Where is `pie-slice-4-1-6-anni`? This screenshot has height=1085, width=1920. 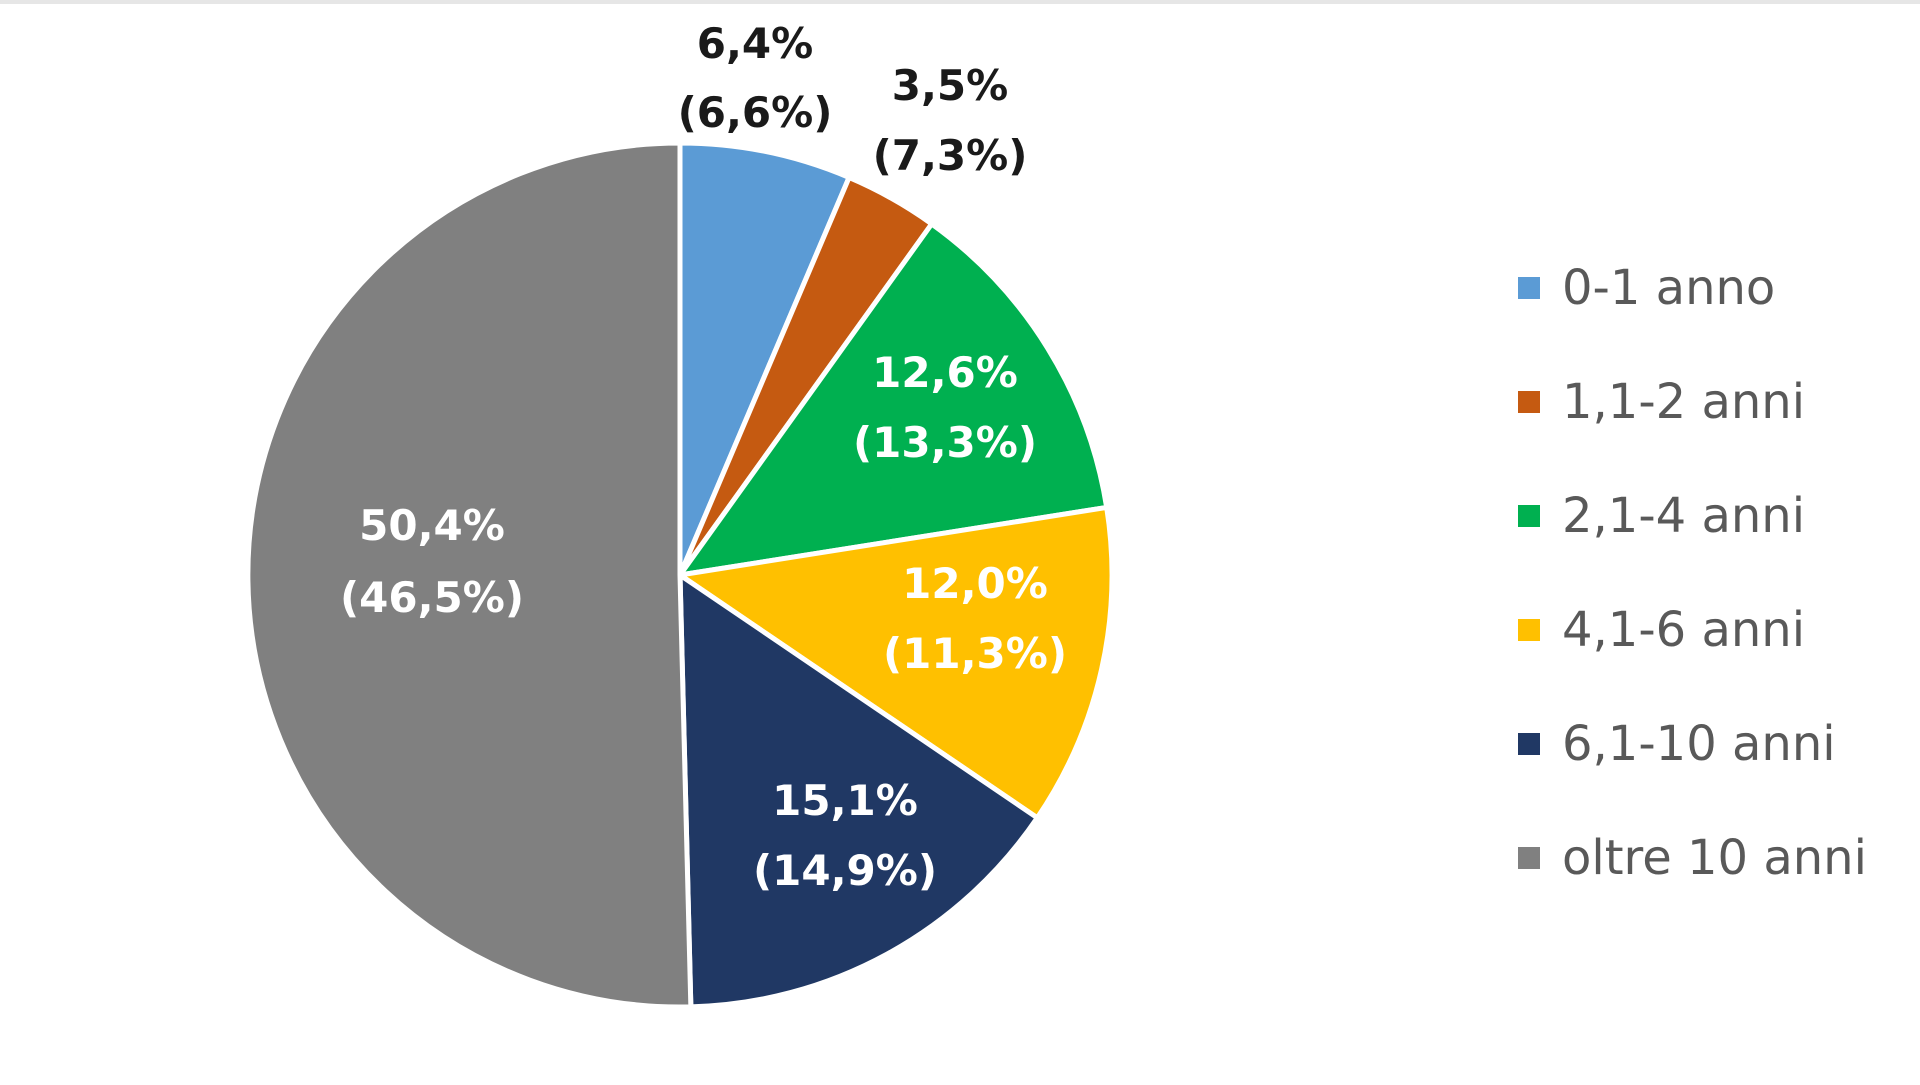 pie-slice-4-1-6-anni is located at coordinates (896, 662).